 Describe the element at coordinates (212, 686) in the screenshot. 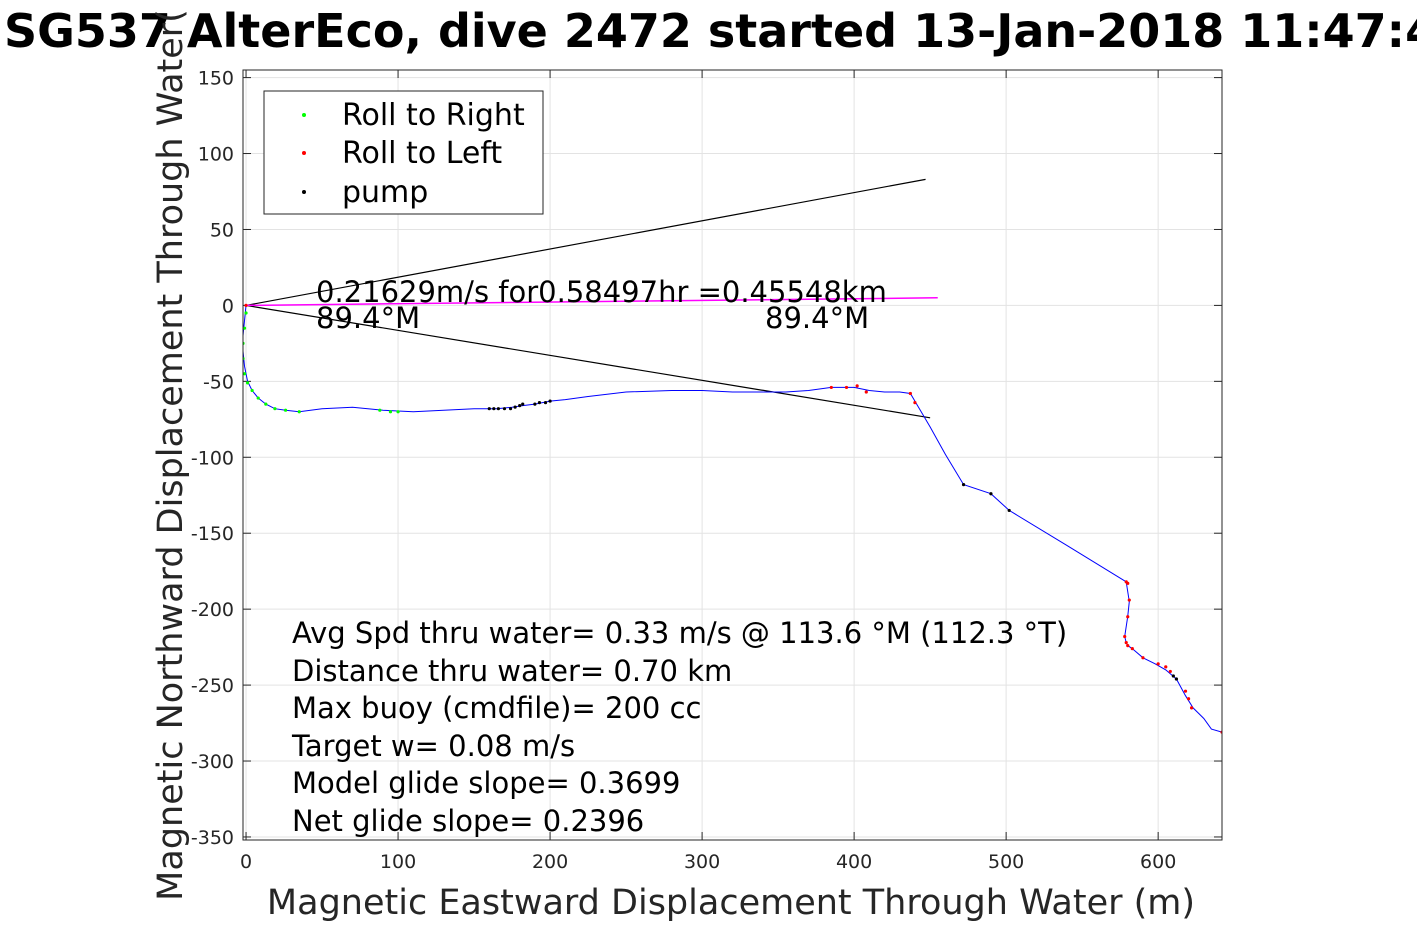

I see `y-tick-label: -250` at that location.